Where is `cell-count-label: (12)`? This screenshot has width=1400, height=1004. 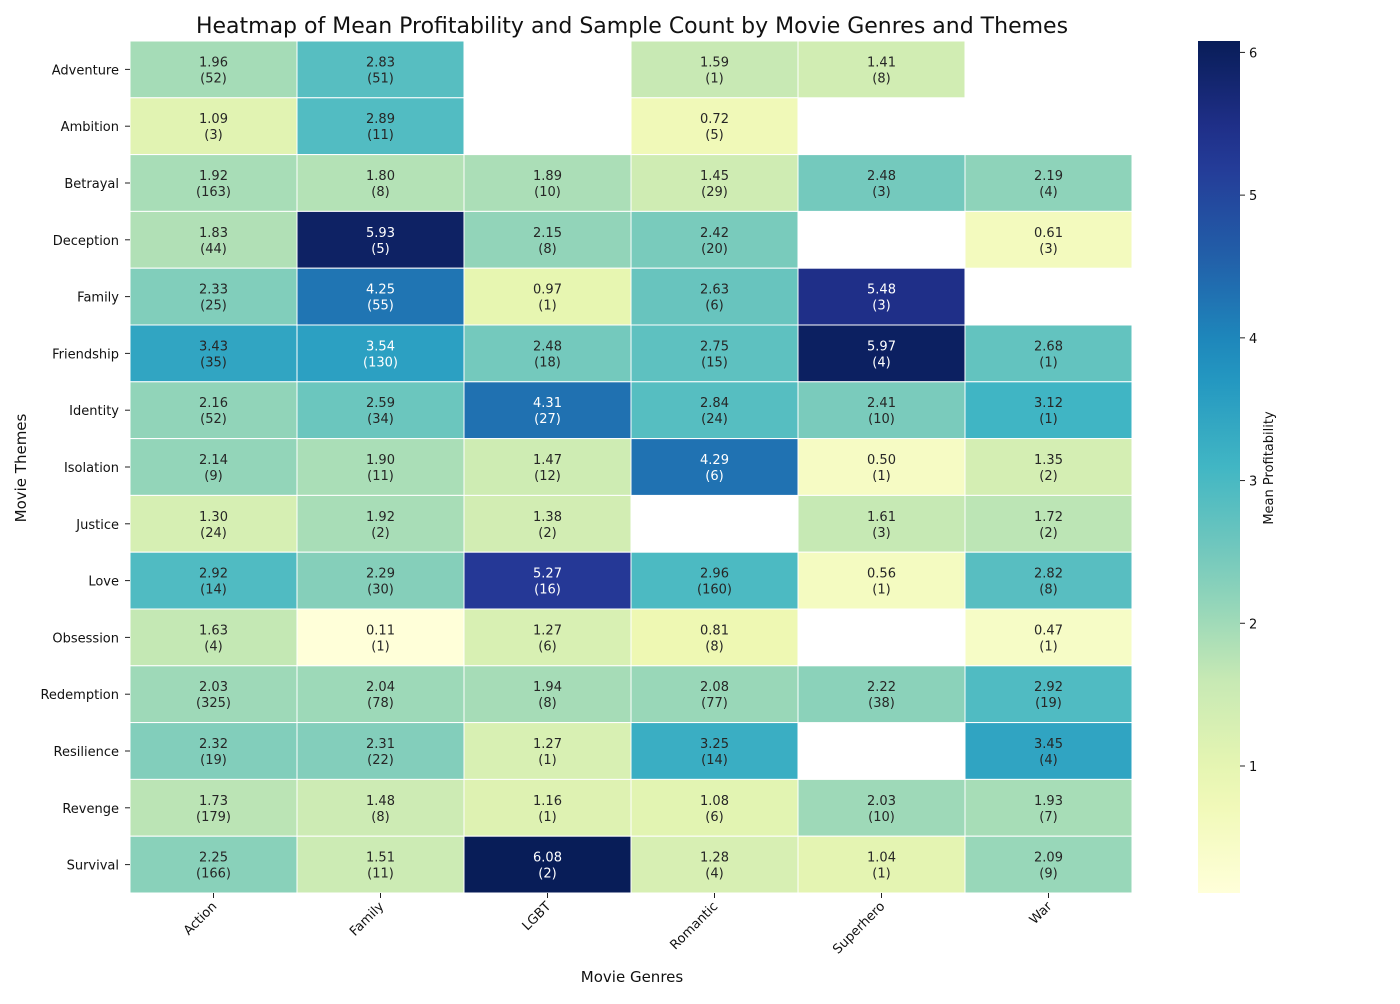
cell-count-label: (12) is located at coordinates (547, 476).